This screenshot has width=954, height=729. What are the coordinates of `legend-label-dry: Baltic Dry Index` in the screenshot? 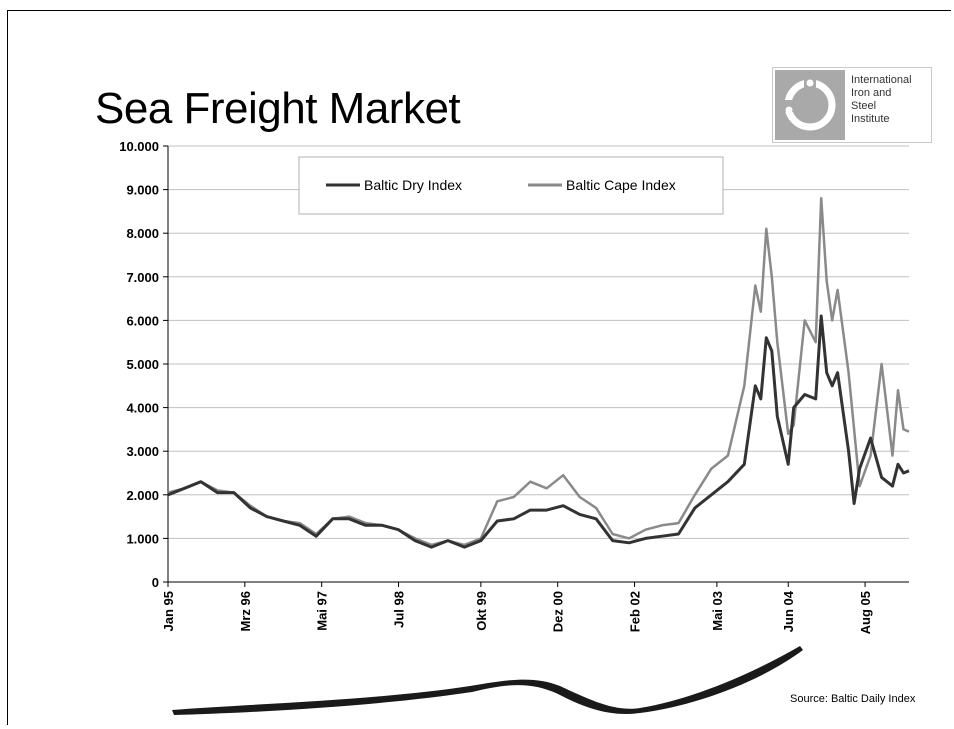 It's located at (413, 185).